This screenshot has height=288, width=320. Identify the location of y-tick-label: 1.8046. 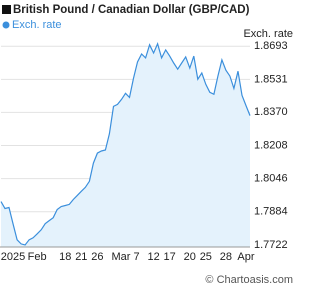
(271, 179).